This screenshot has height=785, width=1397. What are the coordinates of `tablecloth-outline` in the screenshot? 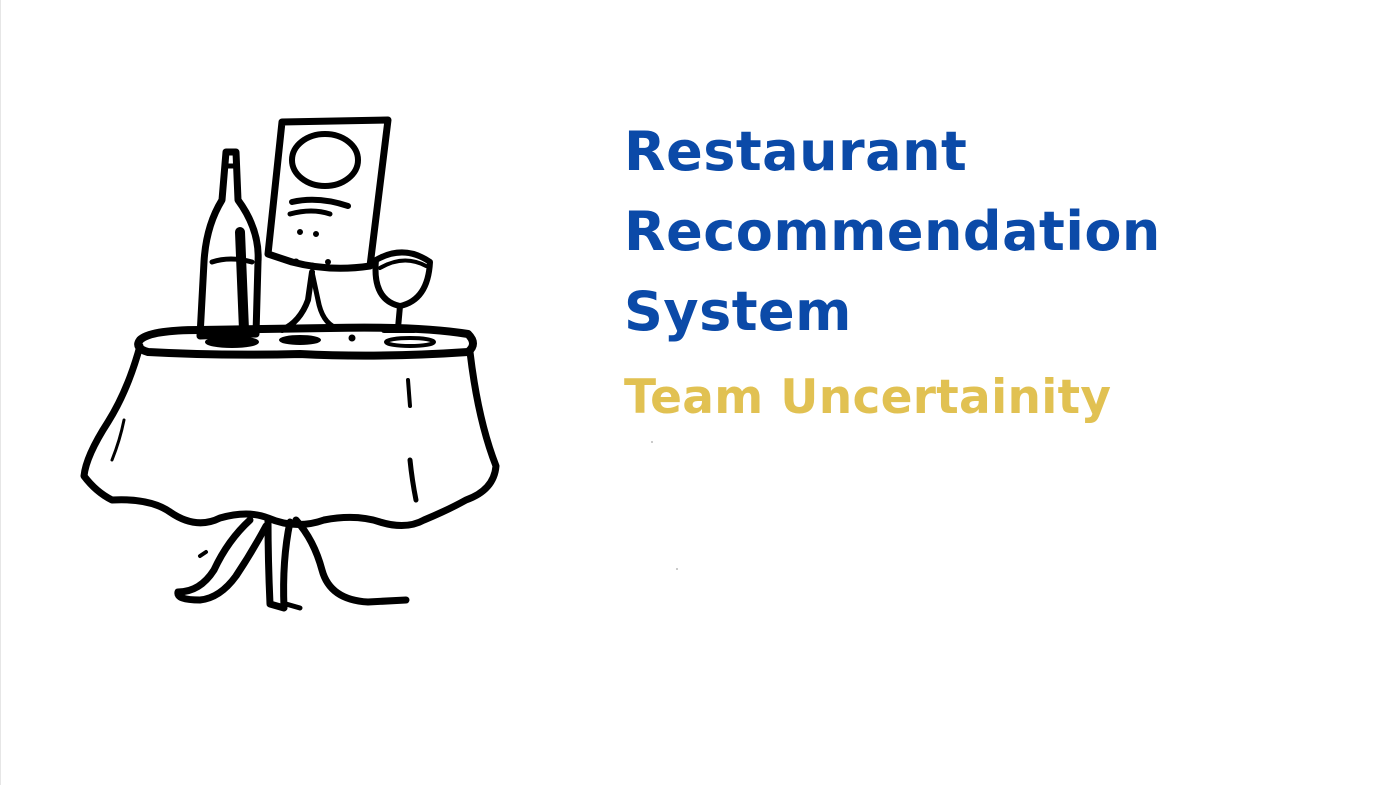 It's located at (290, 436).